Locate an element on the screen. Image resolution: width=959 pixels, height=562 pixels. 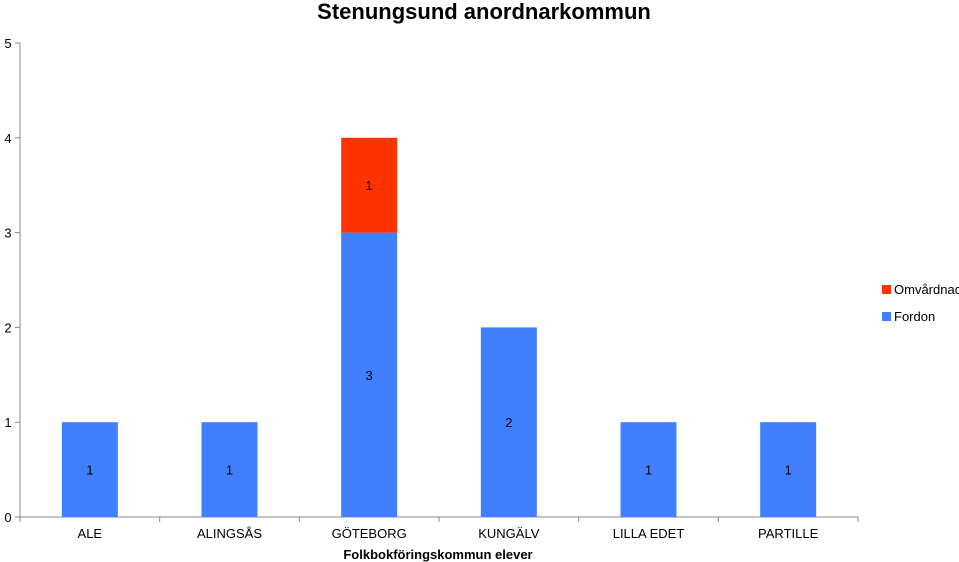
x-tick-label: LILLA EDET is located at coordinates (649, 533).